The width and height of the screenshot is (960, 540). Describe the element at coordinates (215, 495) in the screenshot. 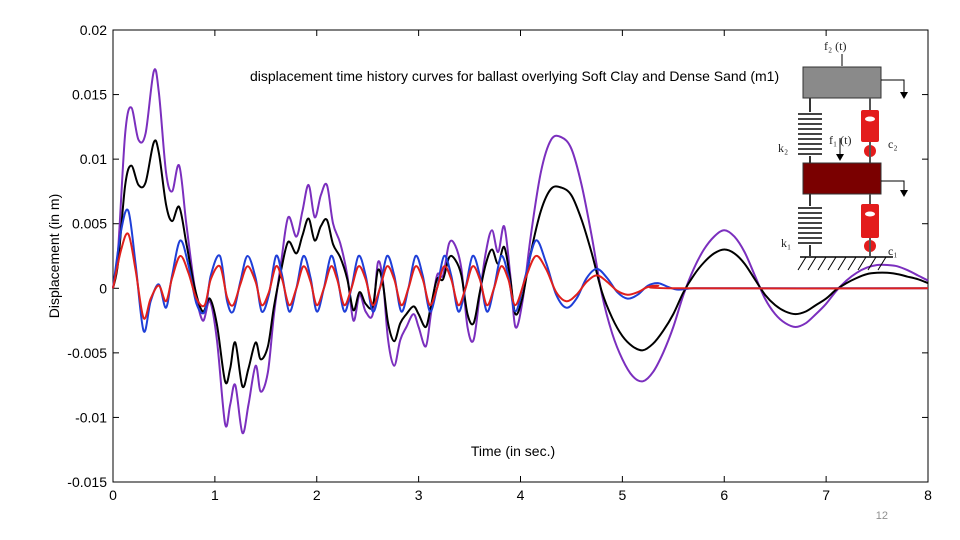

I see `x-tick-label: 1` at that location.